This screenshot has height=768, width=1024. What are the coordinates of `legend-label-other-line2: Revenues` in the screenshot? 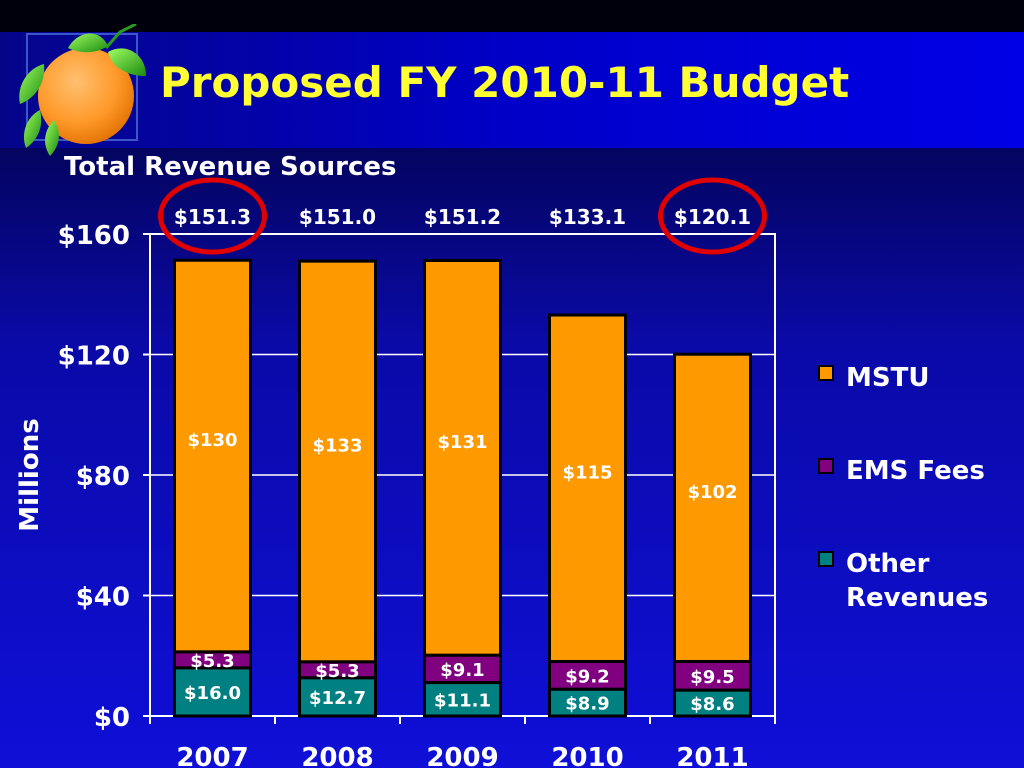 It's located at (917, 598).